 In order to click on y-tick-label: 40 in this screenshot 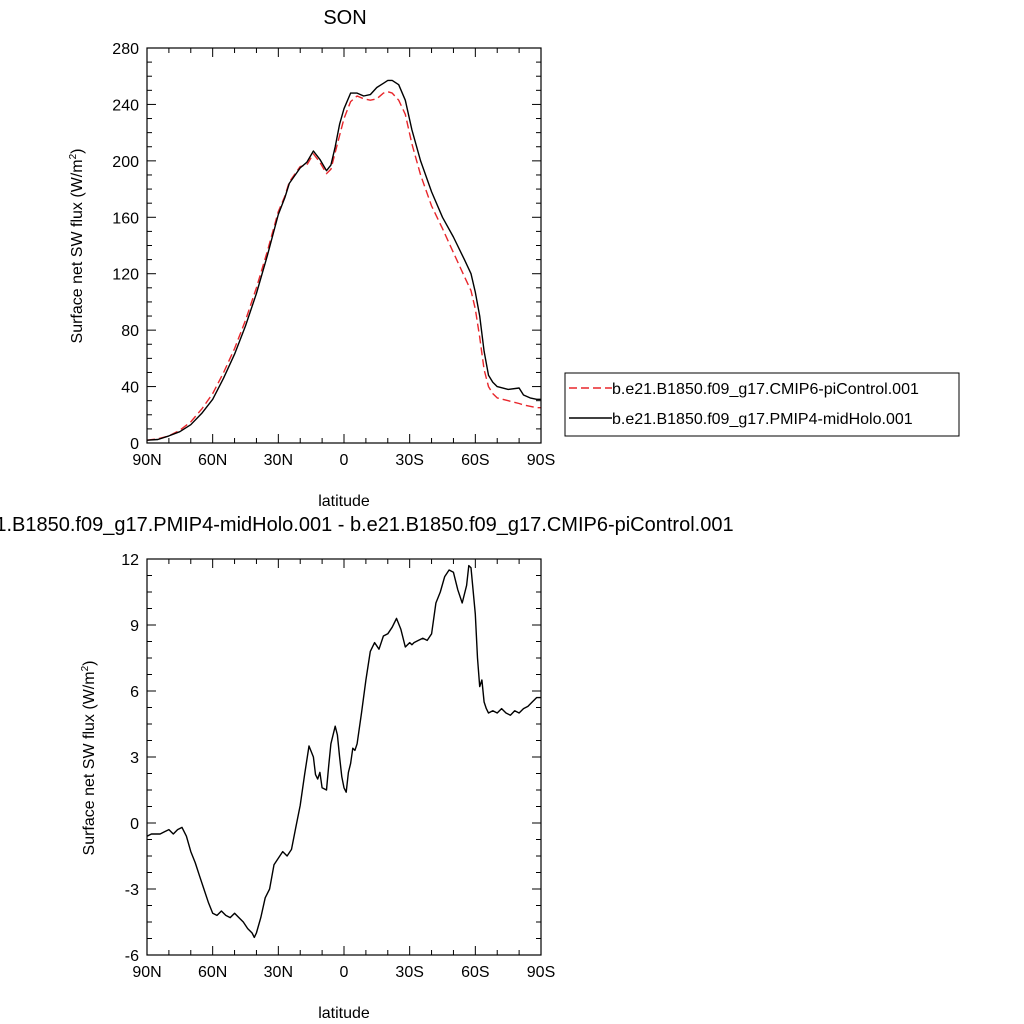, I will do `click(130, 388)`.